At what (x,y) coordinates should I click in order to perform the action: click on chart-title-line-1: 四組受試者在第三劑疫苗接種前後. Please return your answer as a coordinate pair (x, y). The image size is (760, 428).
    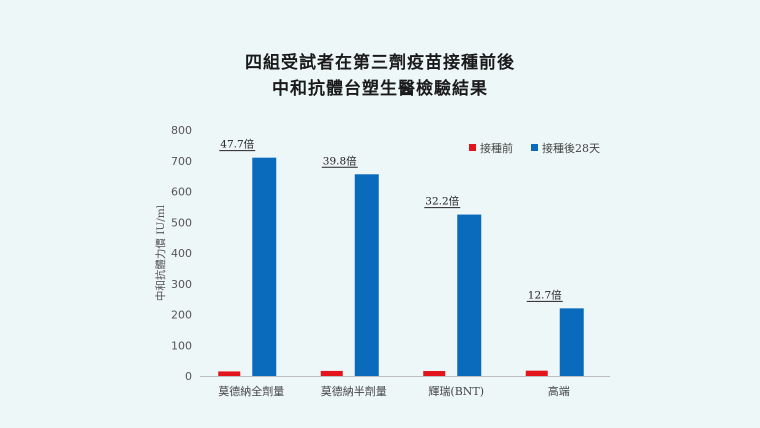
    Looking at the image, I should click on (380, 63).